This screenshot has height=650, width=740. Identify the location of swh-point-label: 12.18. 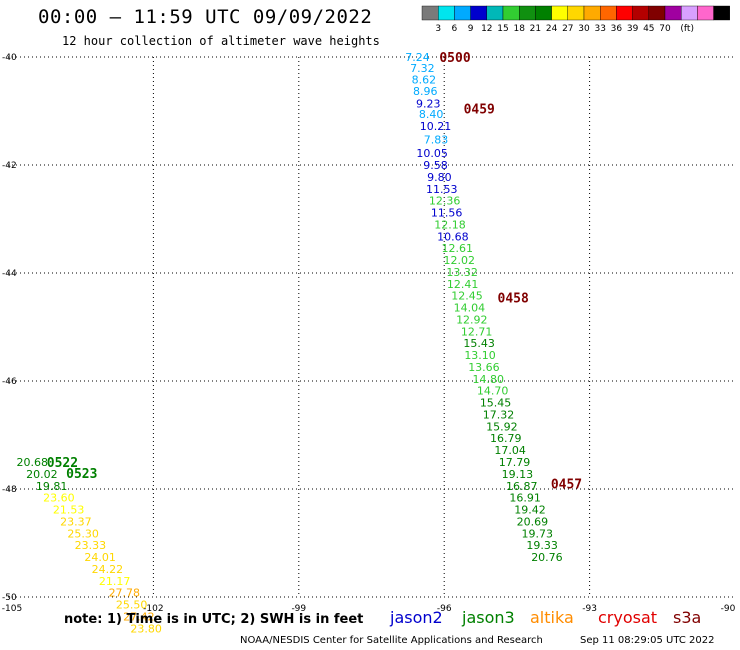
(450, 224).